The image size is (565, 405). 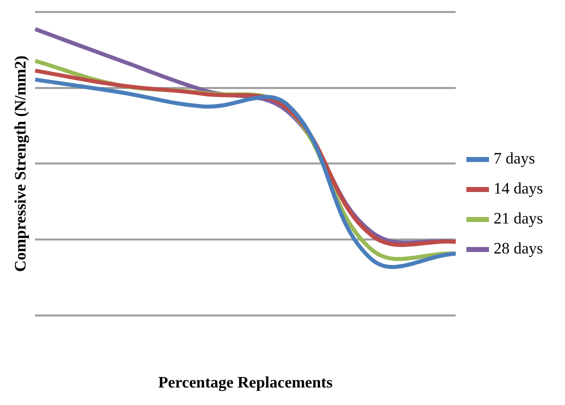 I want to click on legend-label: 28 days, so click(x=518, y=249).